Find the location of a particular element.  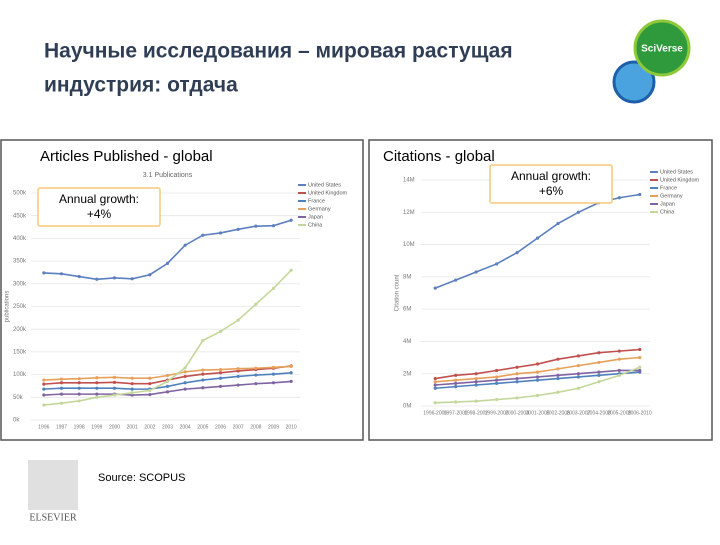

x-tick-label: 2005 is located at coordinates (202, 427).